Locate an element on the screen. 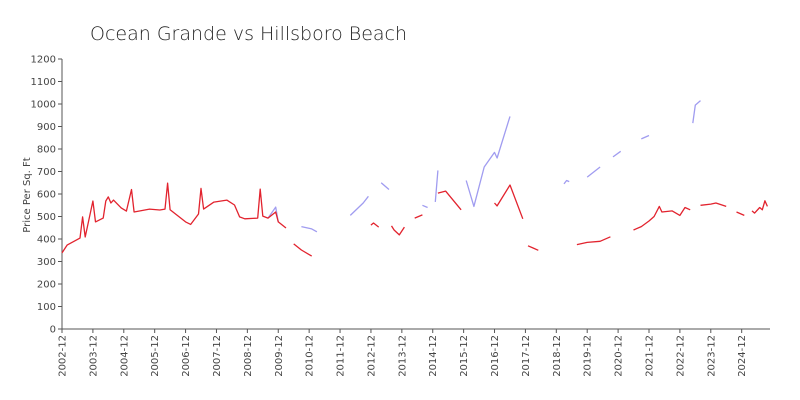 The width and height of the screenshot is (800, 400). x-tick-label: 2013-12 is located at coordinates (402, 356).